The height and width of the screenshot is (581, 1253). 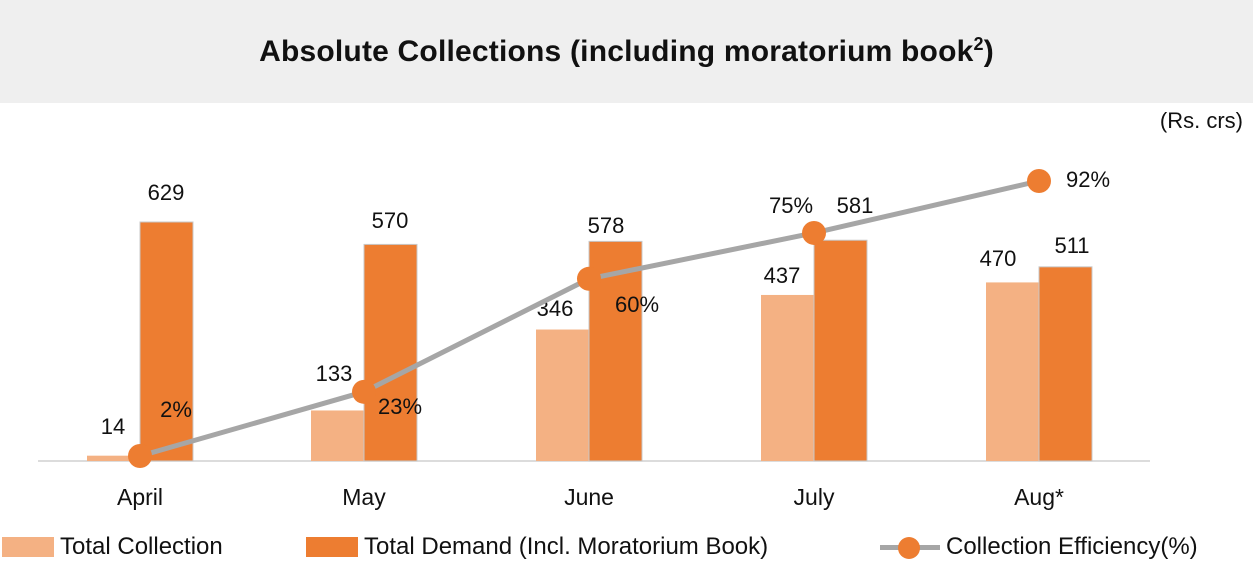 I want to click on data-label-total-collection: 437, so click(x=782, y=275).